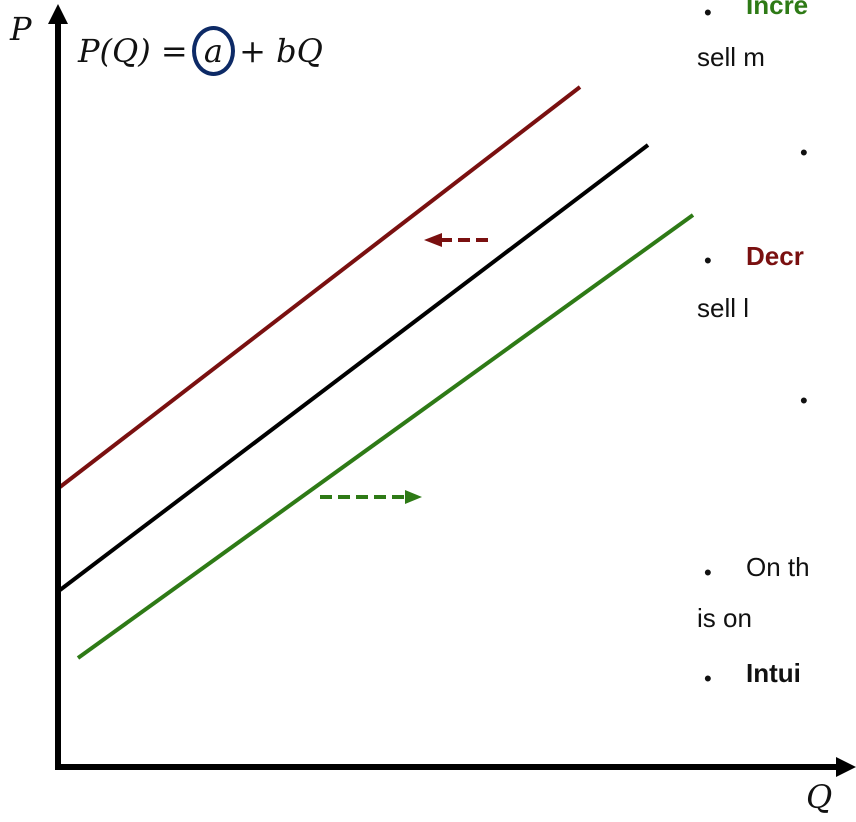 The width and height of the screenshot is (856, 822). I want to click on supply-equation: P(Q) = a + bQ, so click(200, 51).